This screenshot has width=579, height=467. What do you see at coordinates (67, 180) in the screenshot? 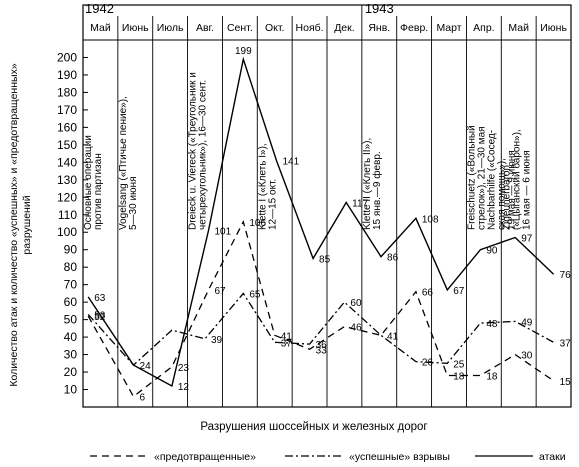
I see `y-tick-label: 130` at bounding box center [67, 180].